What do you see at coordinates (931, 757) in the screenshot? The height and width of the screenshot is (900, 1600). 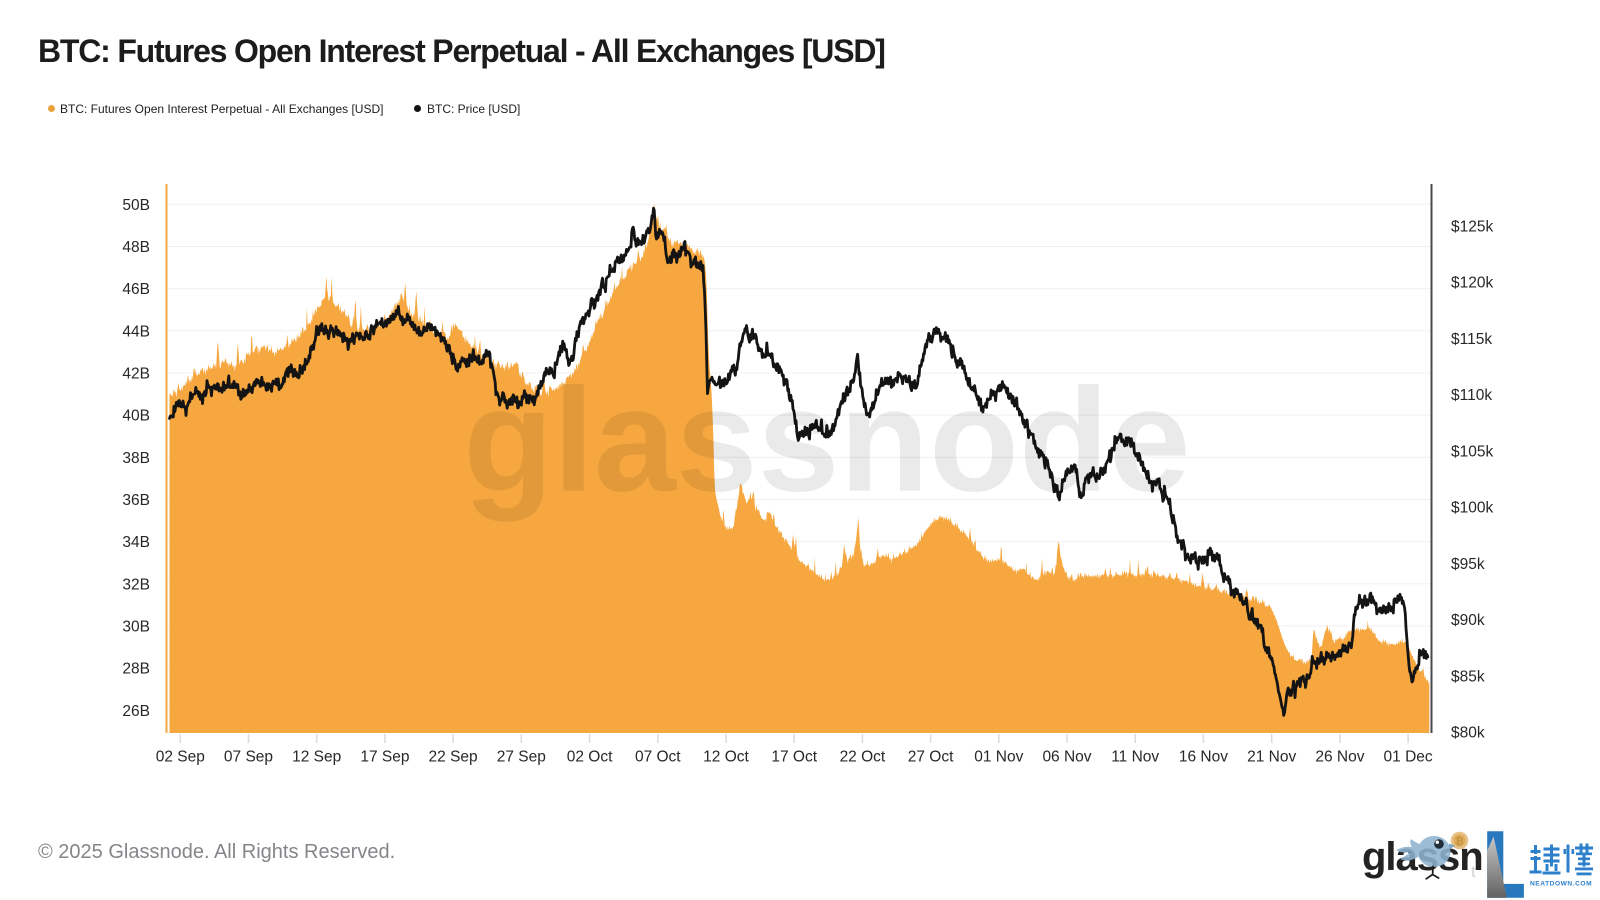 I see `svg-text: 27 Oct` at bounding box center [931, 757].